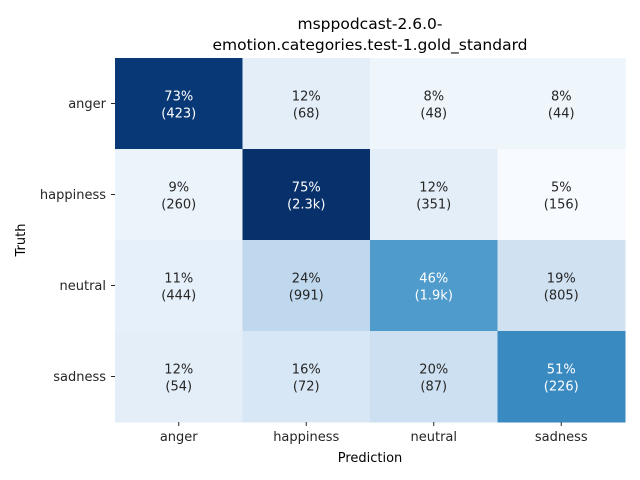  I want to click on cell-count-label: (2.3k), so click(306, 205).